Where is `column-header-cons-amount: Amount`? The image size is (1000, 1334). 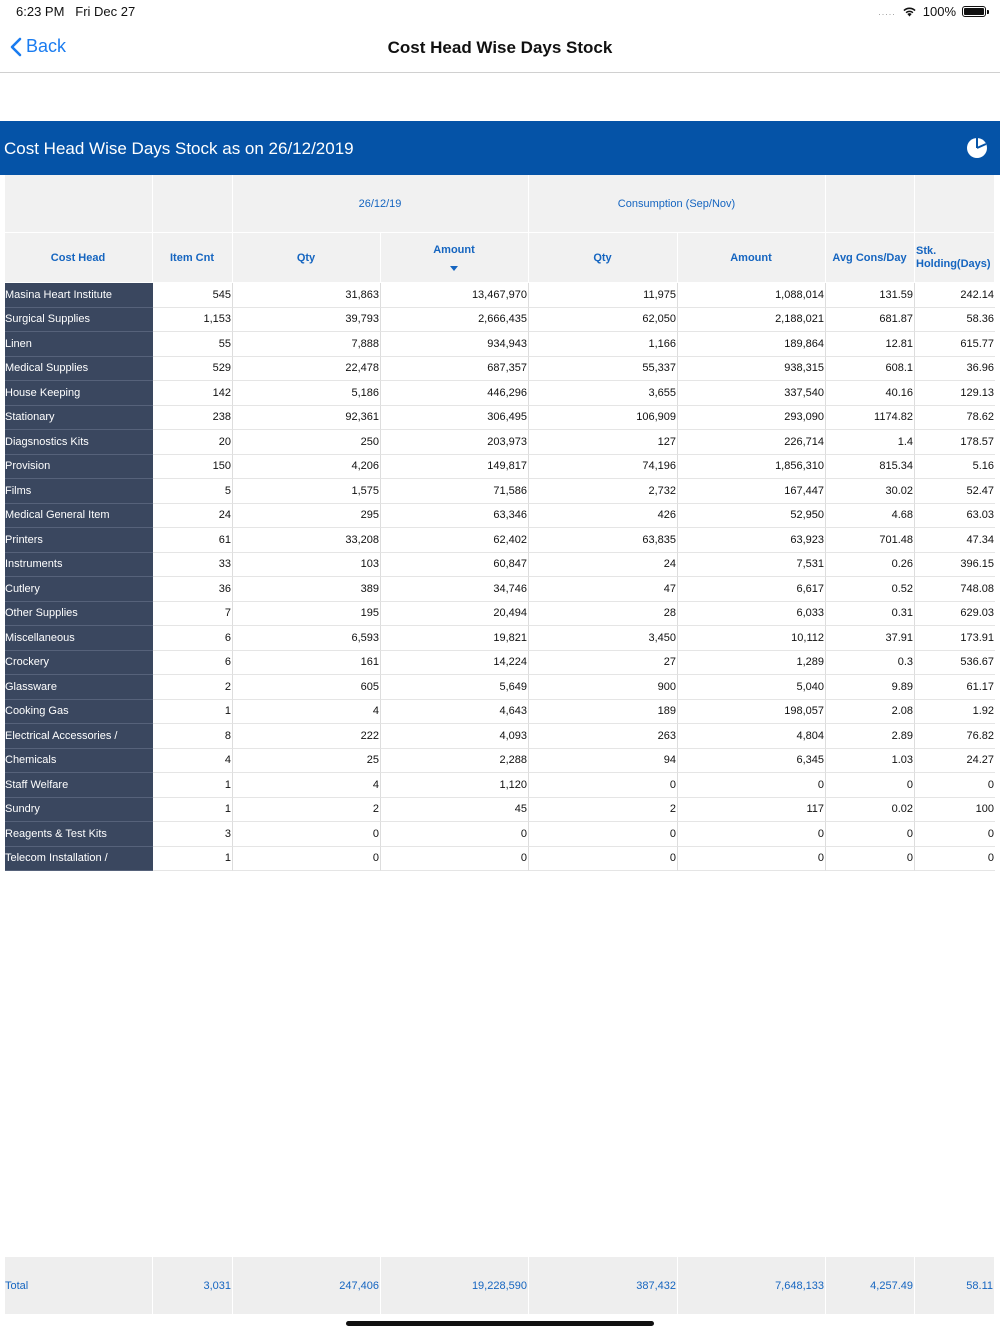
column-header-cons-amount: Amount is located at coordinates (752, 258).